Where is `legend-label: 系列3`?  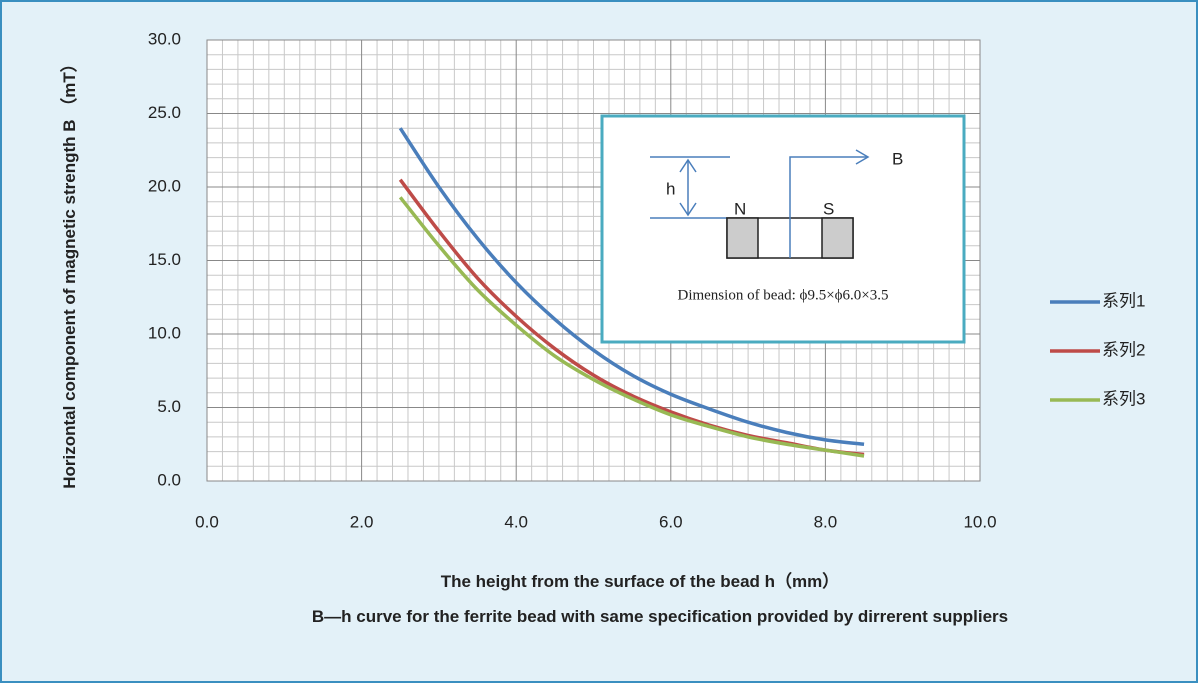 legend-label: 系列3 is located at coordinates (1123, 398).